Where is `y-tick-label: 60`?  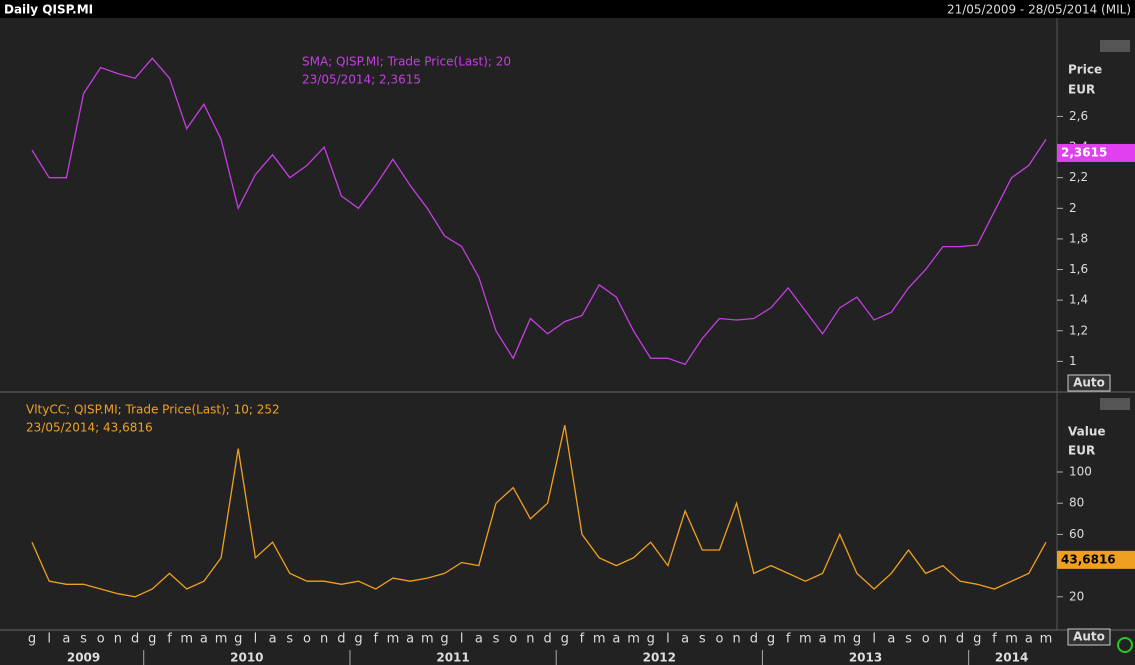
y-tick-label: 60 is located at coordinates (1076, 534).